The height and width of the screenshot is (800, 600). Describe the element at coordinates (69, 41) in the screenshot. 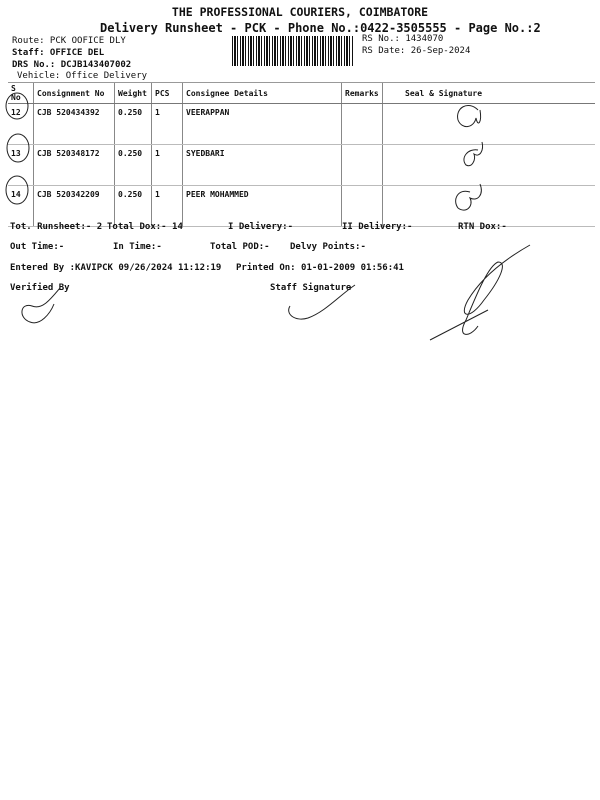

I see `route: Route: PCK OOFICE DLY` at that location.